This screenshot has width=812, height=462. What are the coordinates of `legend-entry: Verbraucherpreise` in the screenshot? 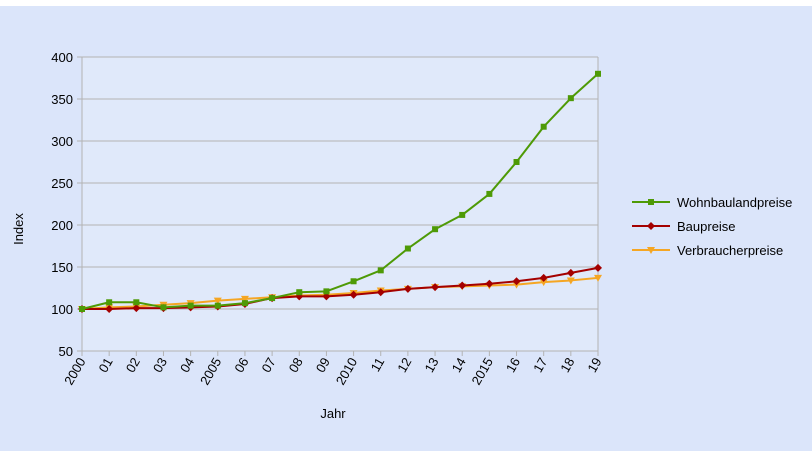 It's located at (707, 250).